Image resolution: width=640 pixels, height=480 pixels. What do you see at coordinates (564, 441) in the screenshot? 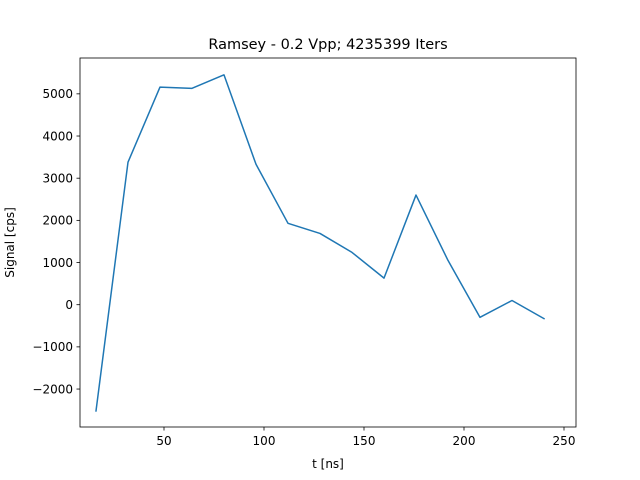
I see `x-tick-label: 250` at bounding box center [564, 441].